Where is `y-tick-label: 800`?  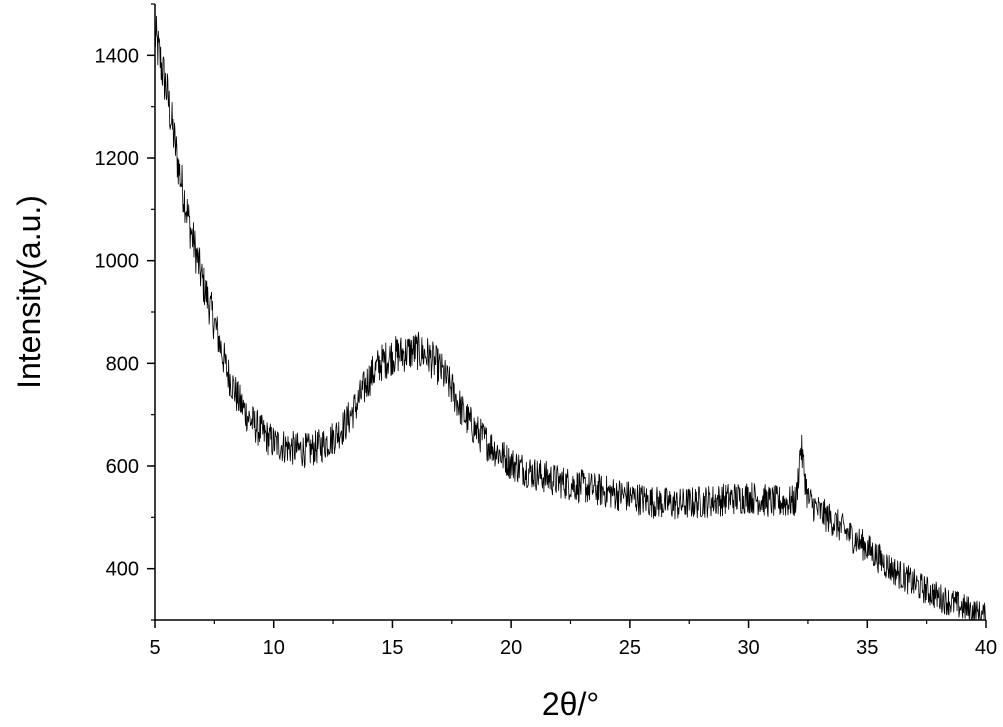
y-tick-label: 800 is located at coordinates (122, 364).